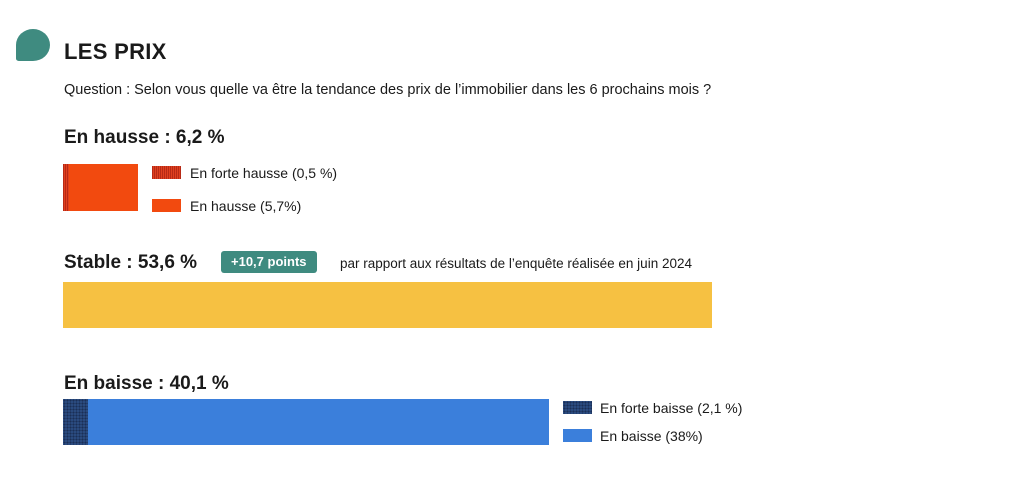 The image size is (1024, 492). What do you see at coordinates (651, 436) in the screenshot?
I see `legend-label-baisse: En baisse (38%)` at bounding box center [651, 436].